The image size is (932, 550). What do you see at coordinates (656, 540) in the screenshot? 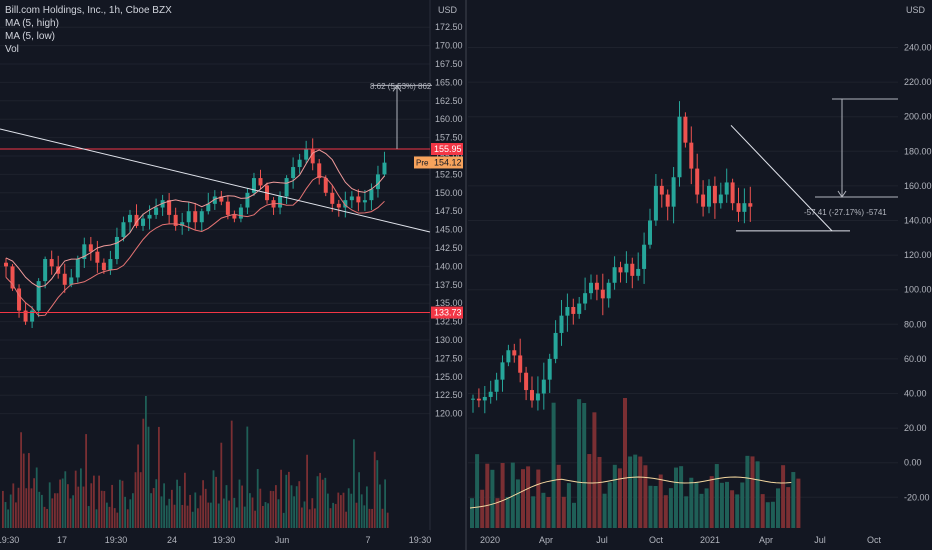
I see `right-x-tick-label: Oct` at bounding box center [656, 540].